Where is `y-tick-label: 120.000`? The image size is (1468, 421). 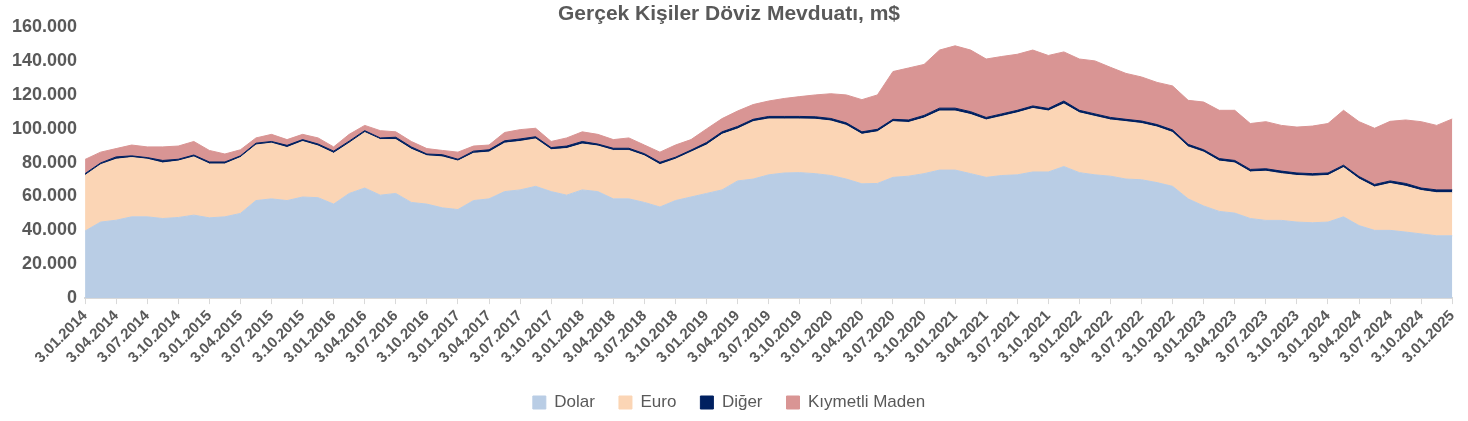 y-tick-label: 120.000 is located at coordinates (44, 93).